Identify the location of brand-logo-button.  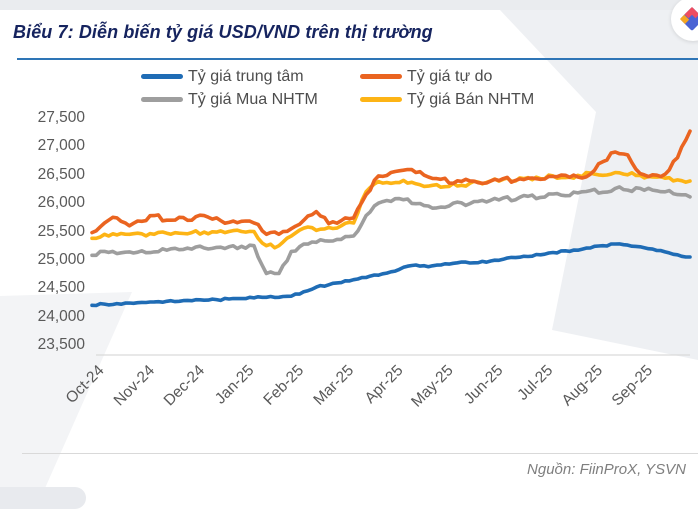
(684, 20).